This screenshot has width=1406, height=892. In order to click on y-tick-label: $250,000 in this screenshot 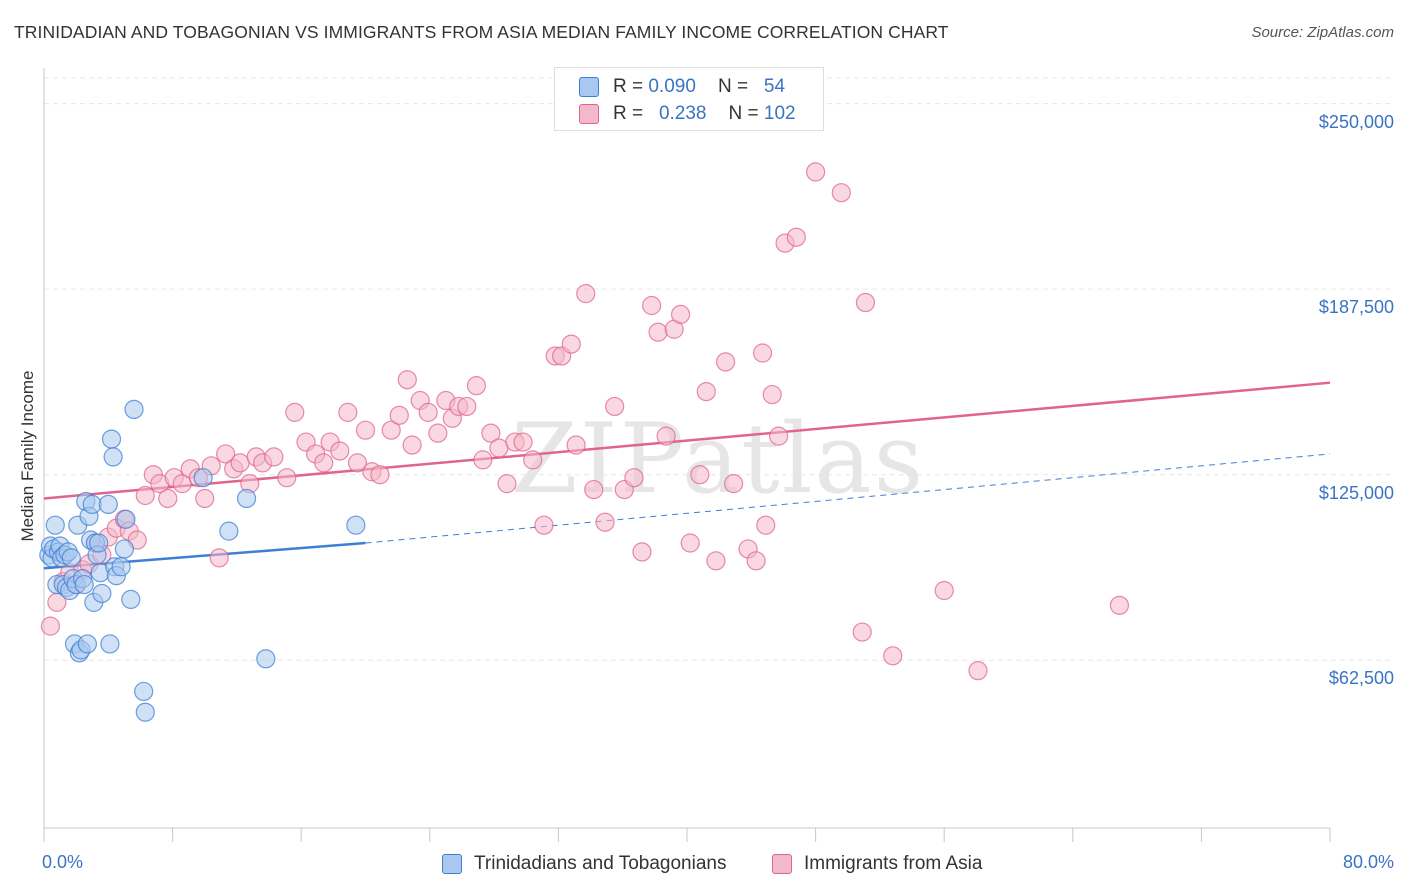, I will do `click(1356, 121)`.